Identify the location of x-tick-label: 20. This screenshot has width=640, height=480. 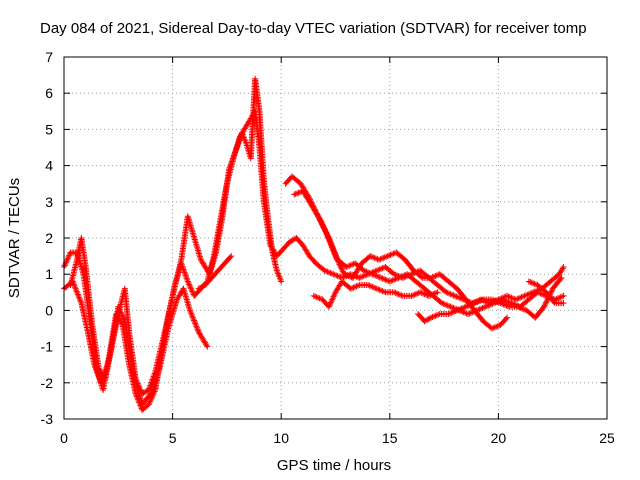
(499, 438).